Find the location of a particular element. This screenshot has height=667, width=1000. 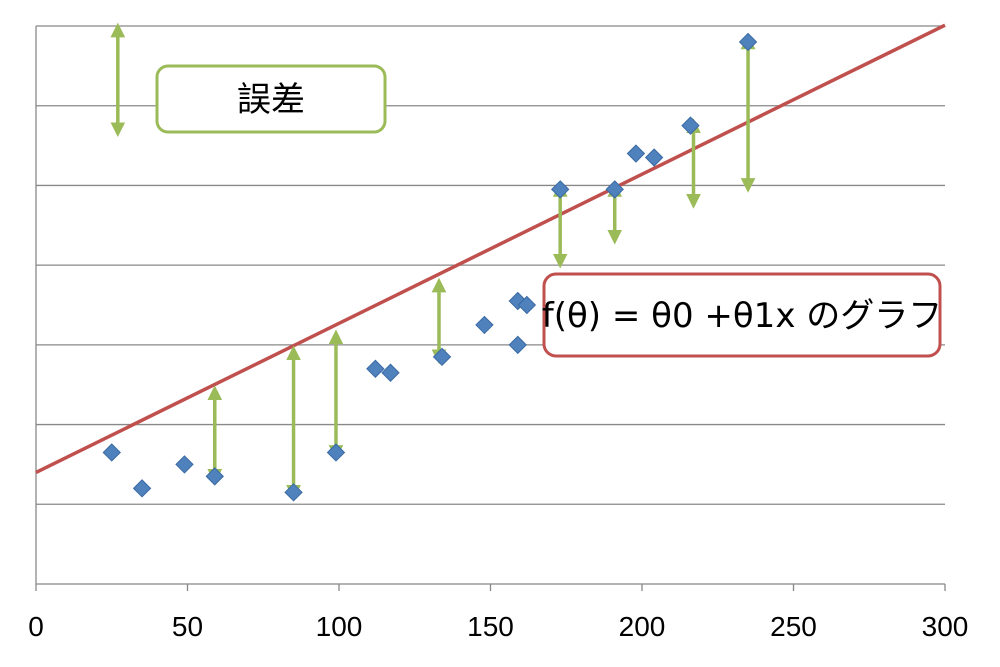

x-tick-label: 150 is located at coordinates (490, 626).